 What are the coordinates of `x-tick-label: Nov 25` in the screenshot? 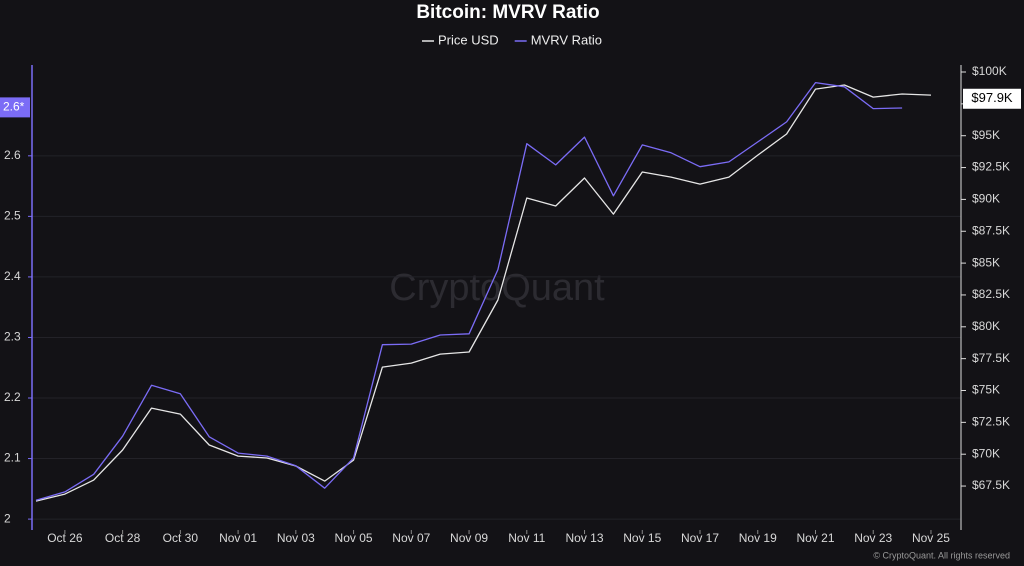 It's located at (931, 538).